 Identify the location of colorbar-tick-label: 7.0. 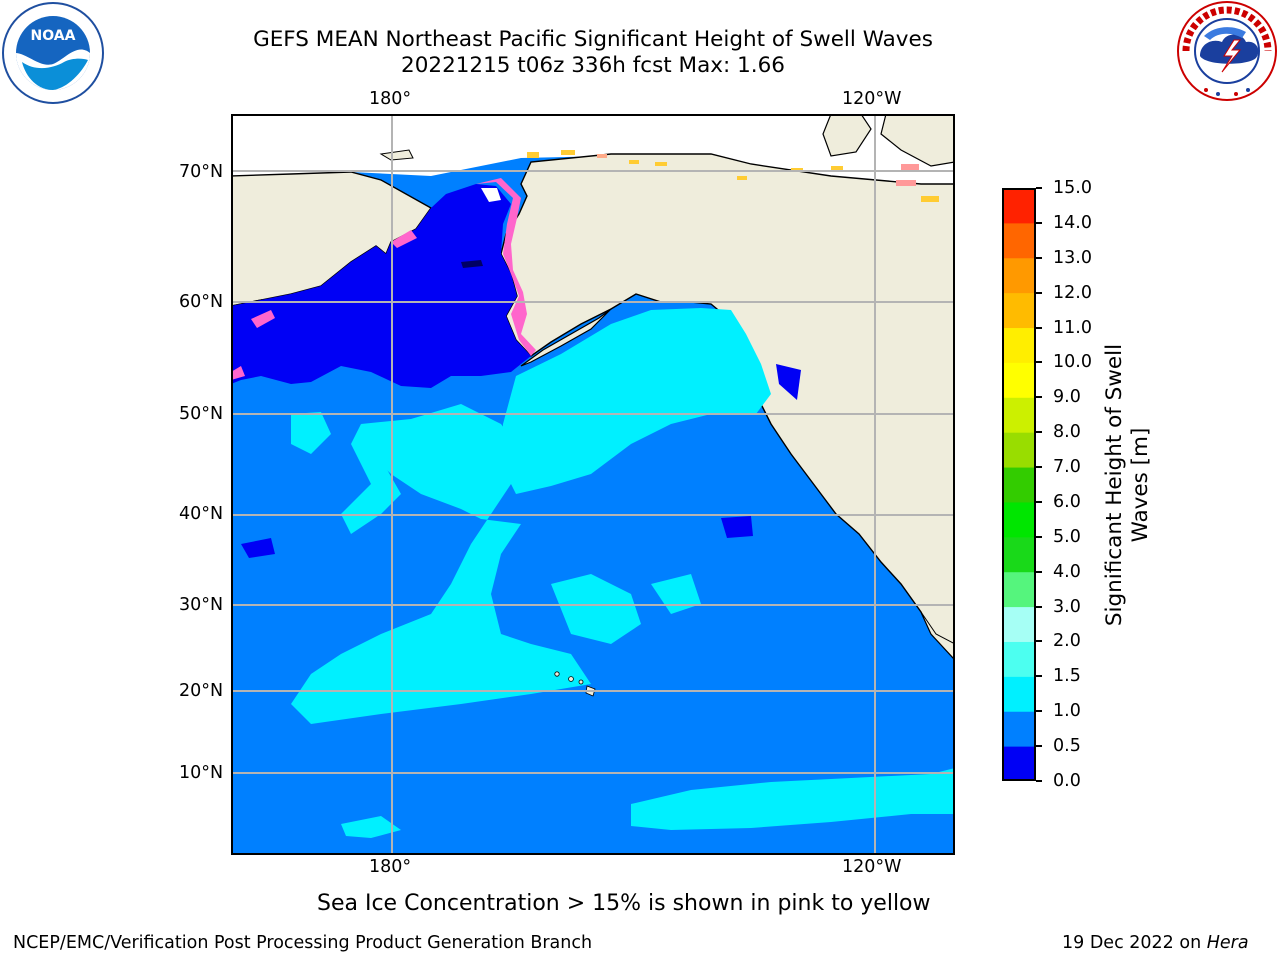
(1067, 467).